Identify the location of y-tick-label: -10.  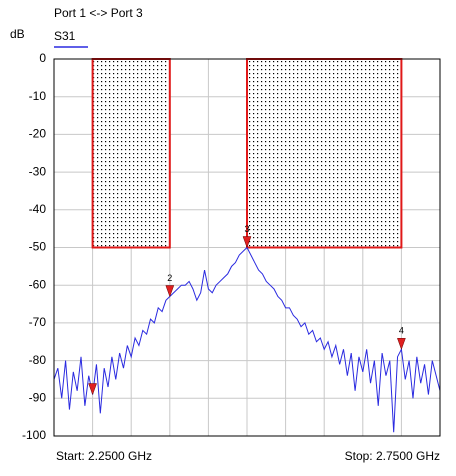
(38, 96).